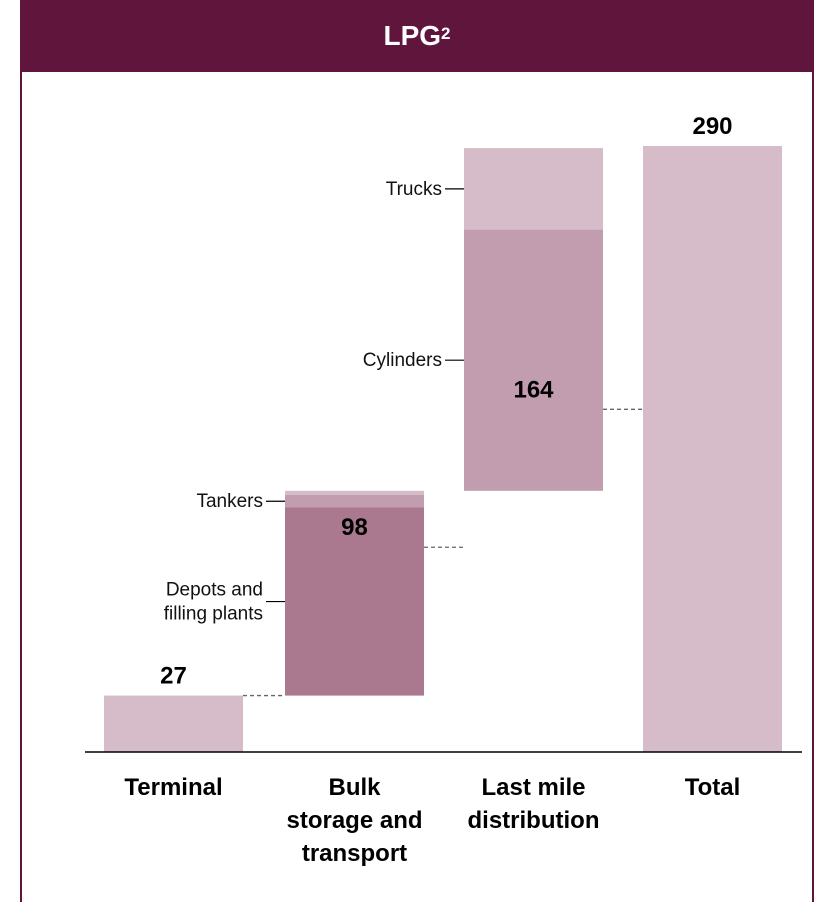  I want to click on category-label-1: Terminal, so click(173, 787).